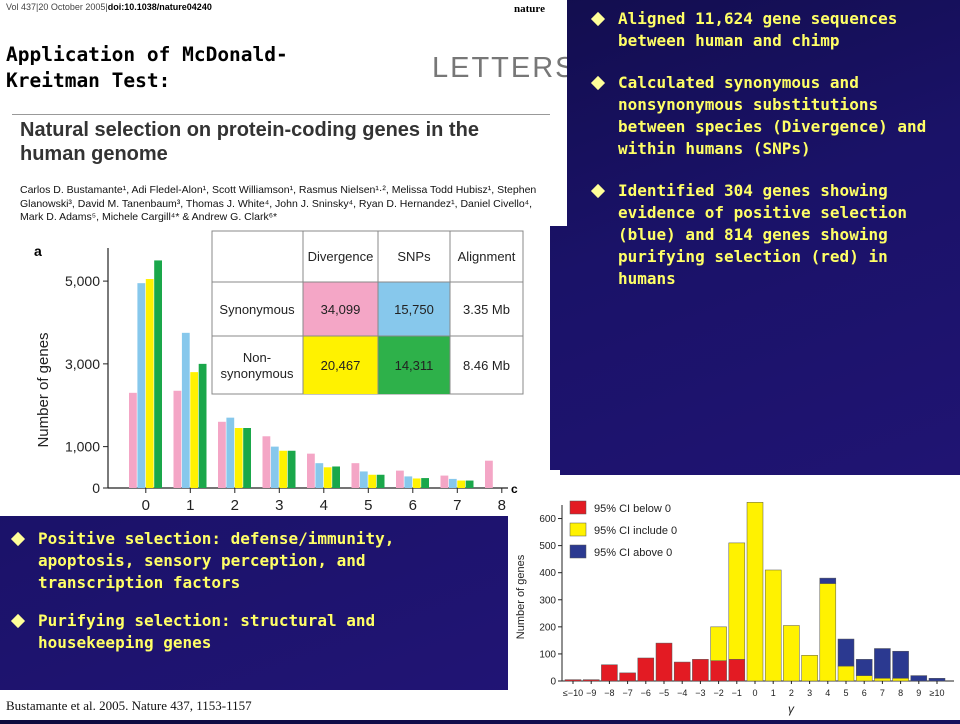 This screenshot has width=960, height=724. Describe the element at coordinates (573, 693) in the screenshot. I see `x-tick-label: ≤−10` at that location.